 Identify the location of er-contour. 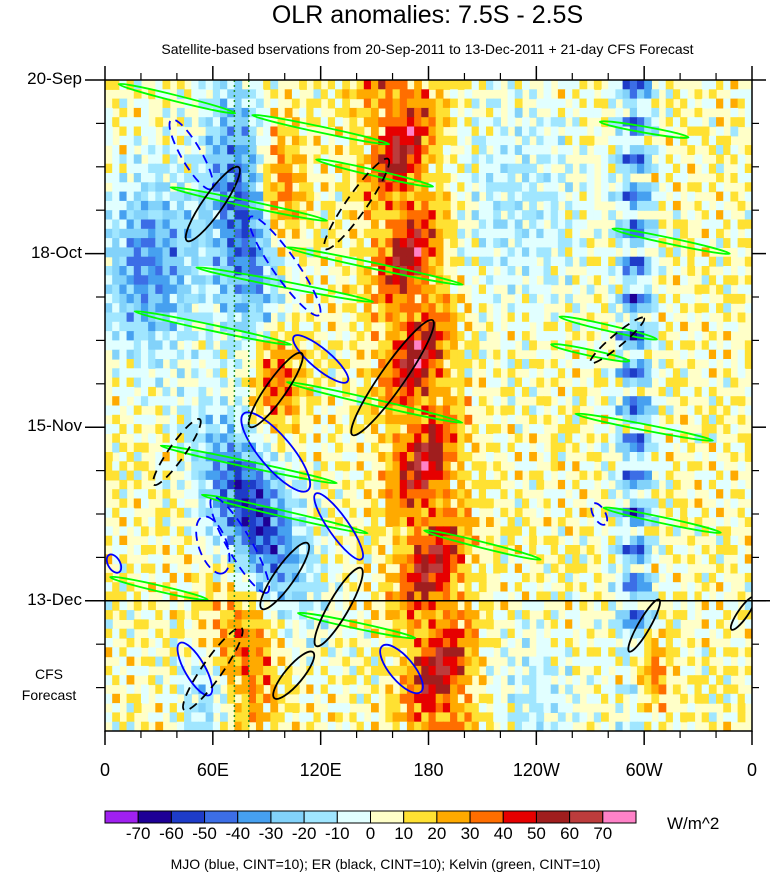
(284, 576).